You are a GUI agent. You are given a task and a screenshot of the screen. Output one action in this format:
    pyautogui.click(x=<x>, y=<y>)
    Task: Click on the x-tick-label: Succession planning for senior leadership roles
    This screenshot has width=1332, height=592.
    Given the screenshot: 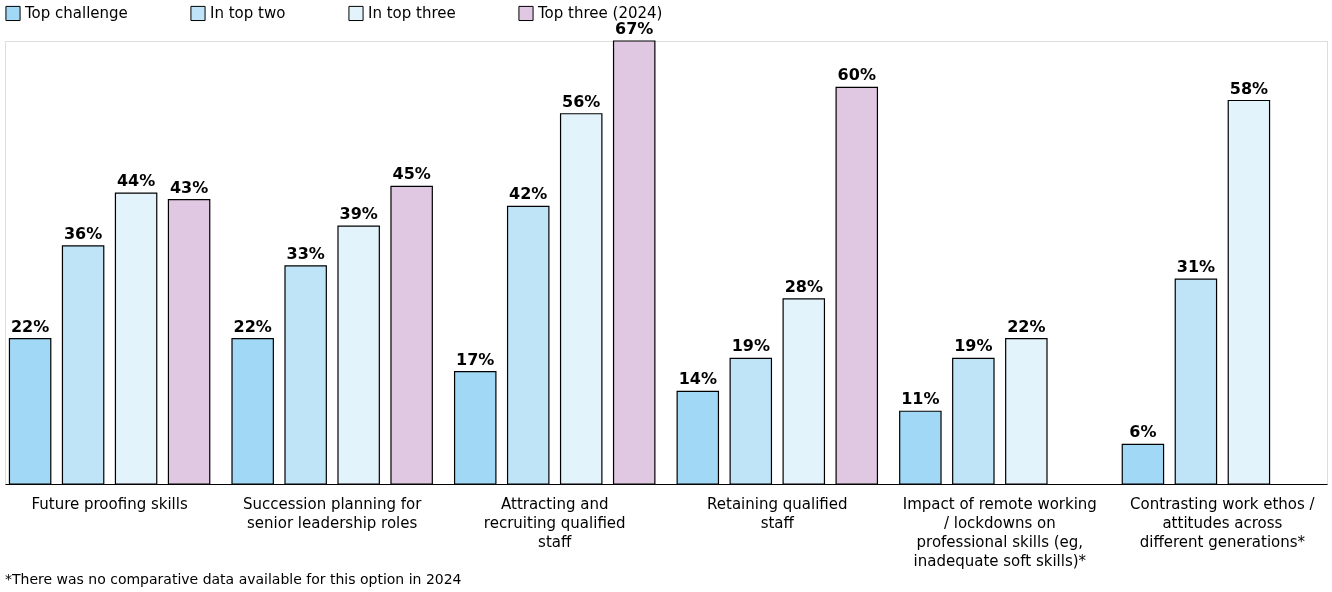 What is the action you would take?
    pyautogui.click(x=332, y=513)
    